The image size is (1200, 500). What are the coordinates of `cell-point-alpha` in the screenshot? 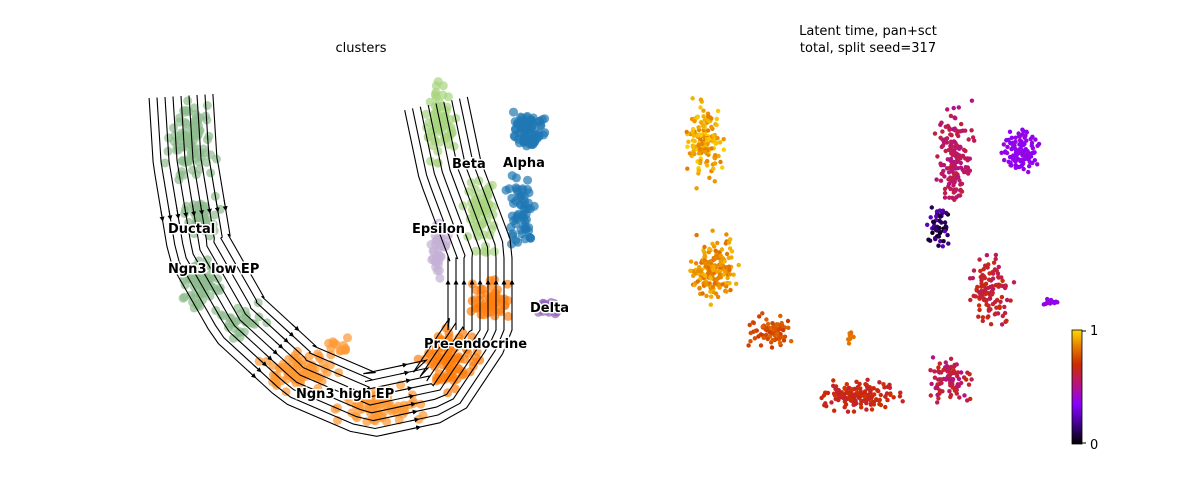 It's located at (513, 203).